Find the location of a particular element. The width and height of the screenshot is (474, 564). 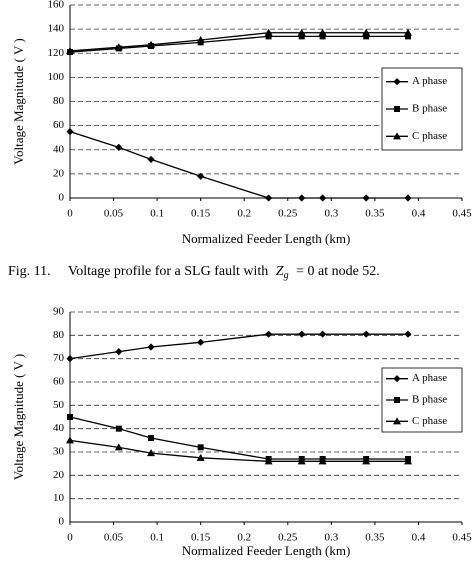

caption-symbol: Z is located at coordinates (280, 271).